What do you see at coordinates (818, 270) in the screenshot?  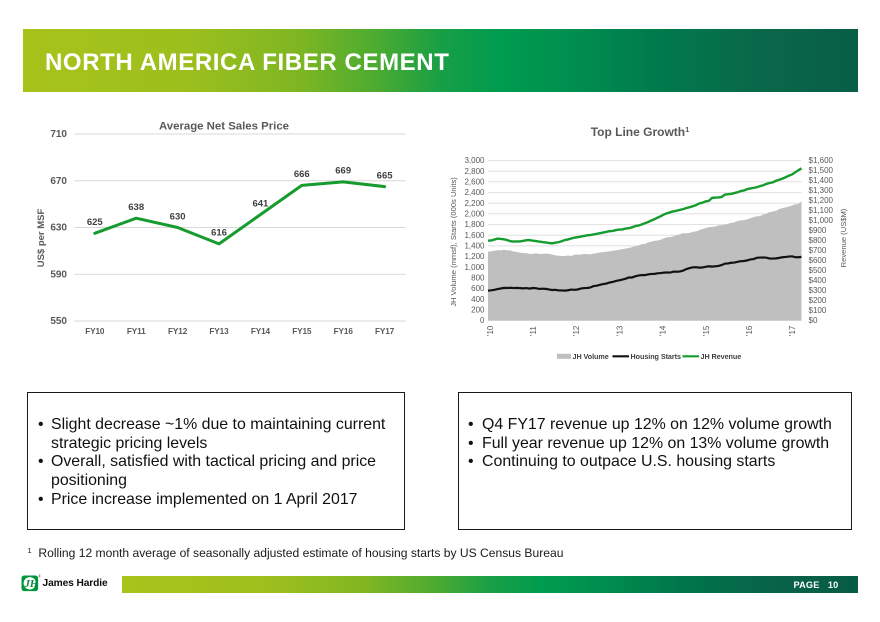 I see `svg-text: $500` at bounding box center [818, 270].